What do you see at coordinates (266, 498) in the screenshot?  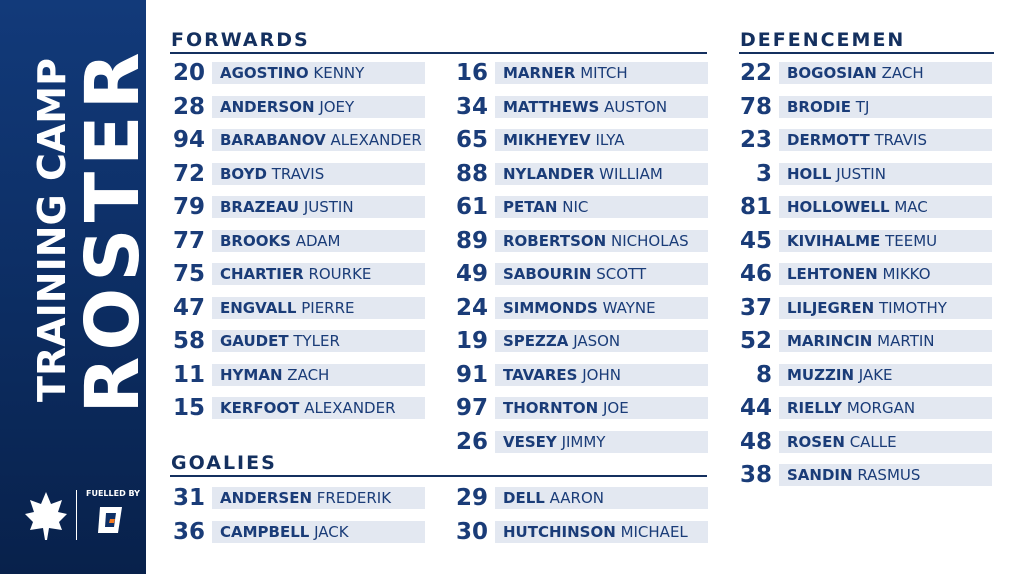 I see `last-name: ANDERSEN` at bounding box center [266, 498].